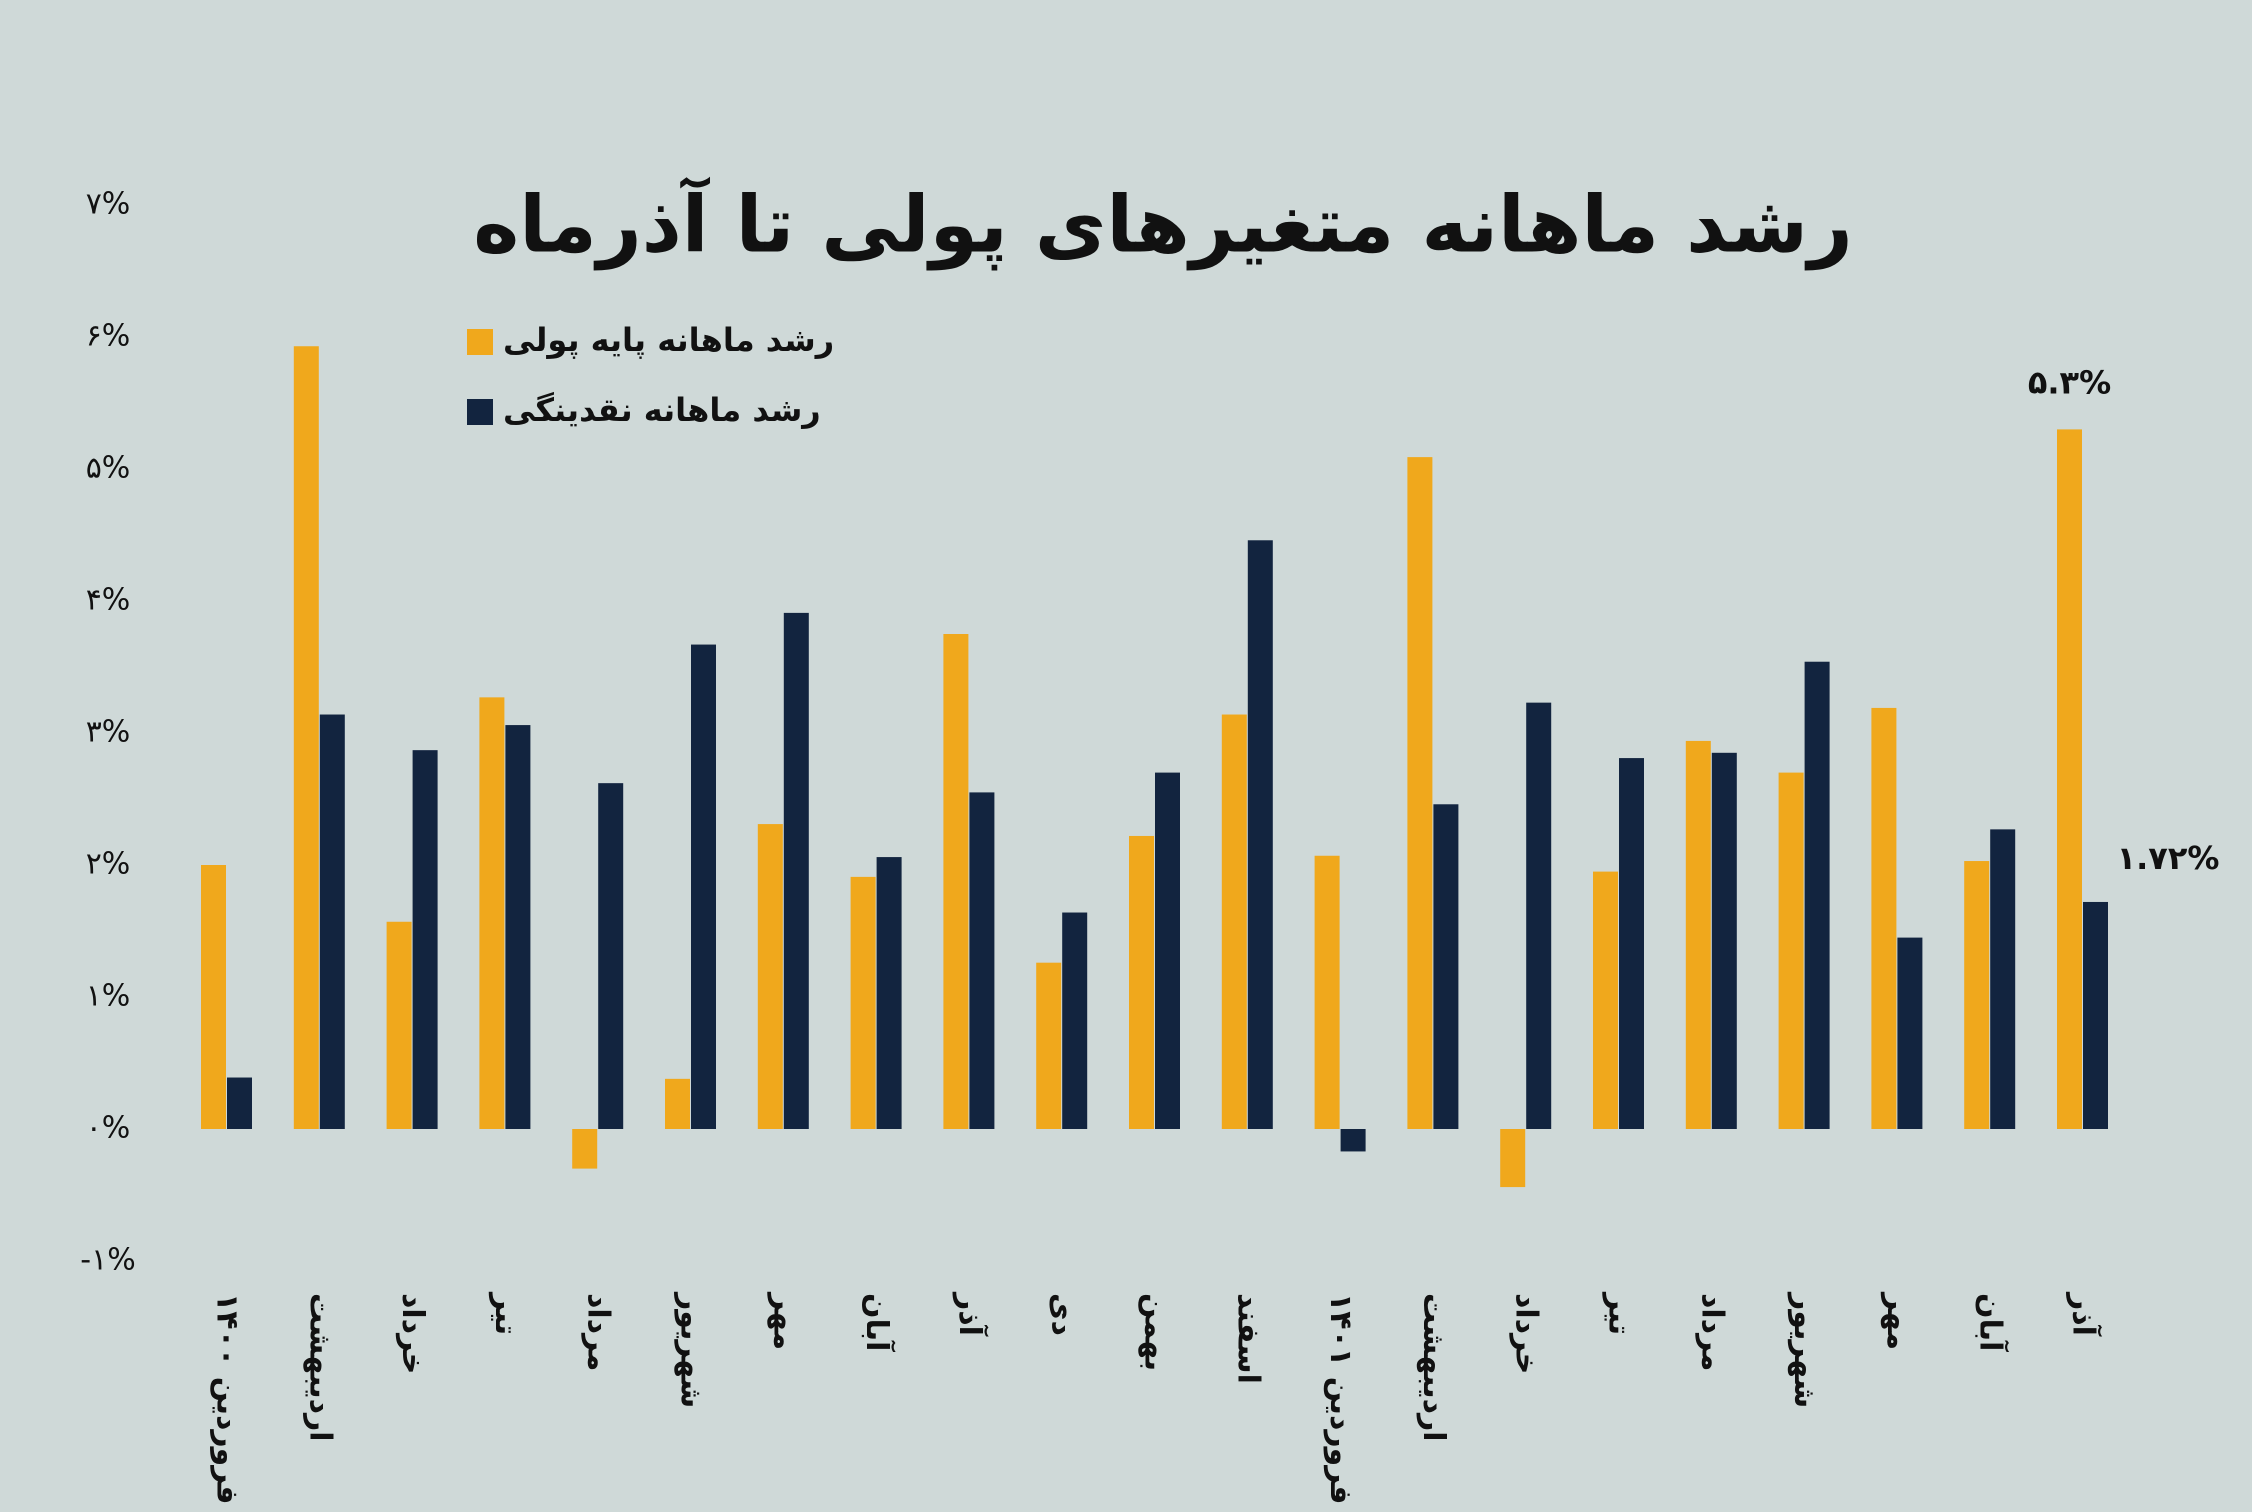  What do you see at coordinates (108, 600) in the screenshot?
I see `y-tick-label: ۴%` at bounding box center [108, 600].